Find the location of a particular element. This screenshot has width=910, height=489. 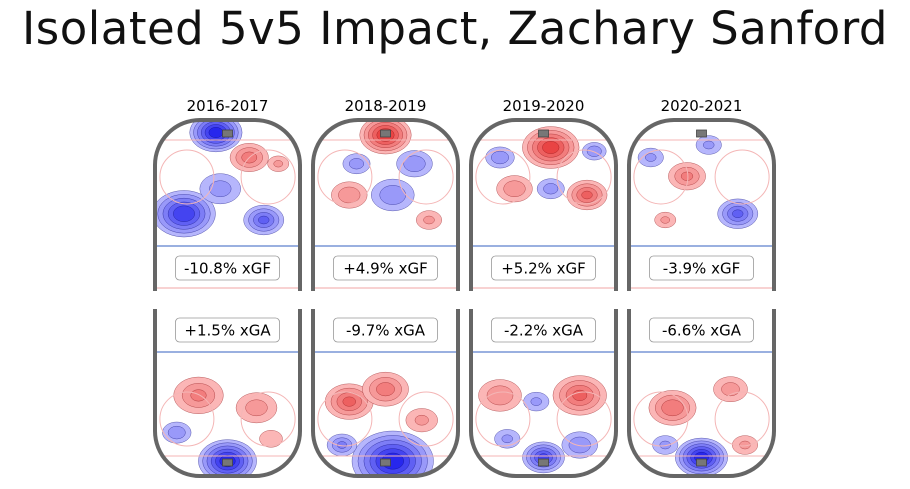

rink-panel: 2016-2017 -10.8% xGF +1.5% xGA is located at coordinates (227, 287).